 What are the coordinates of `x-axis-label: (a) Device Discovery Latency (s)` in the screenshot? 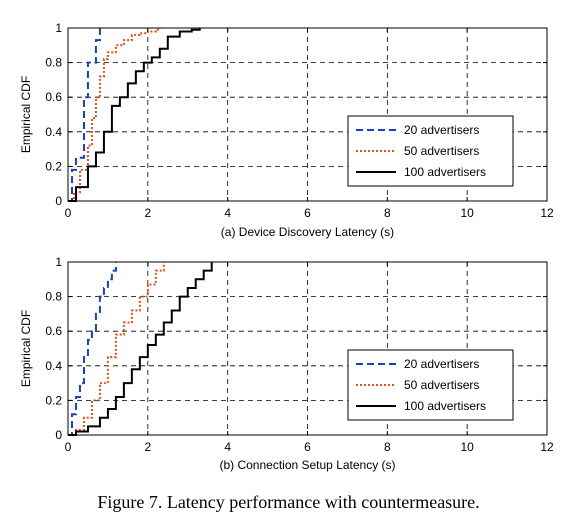 It's located at (307, 232).